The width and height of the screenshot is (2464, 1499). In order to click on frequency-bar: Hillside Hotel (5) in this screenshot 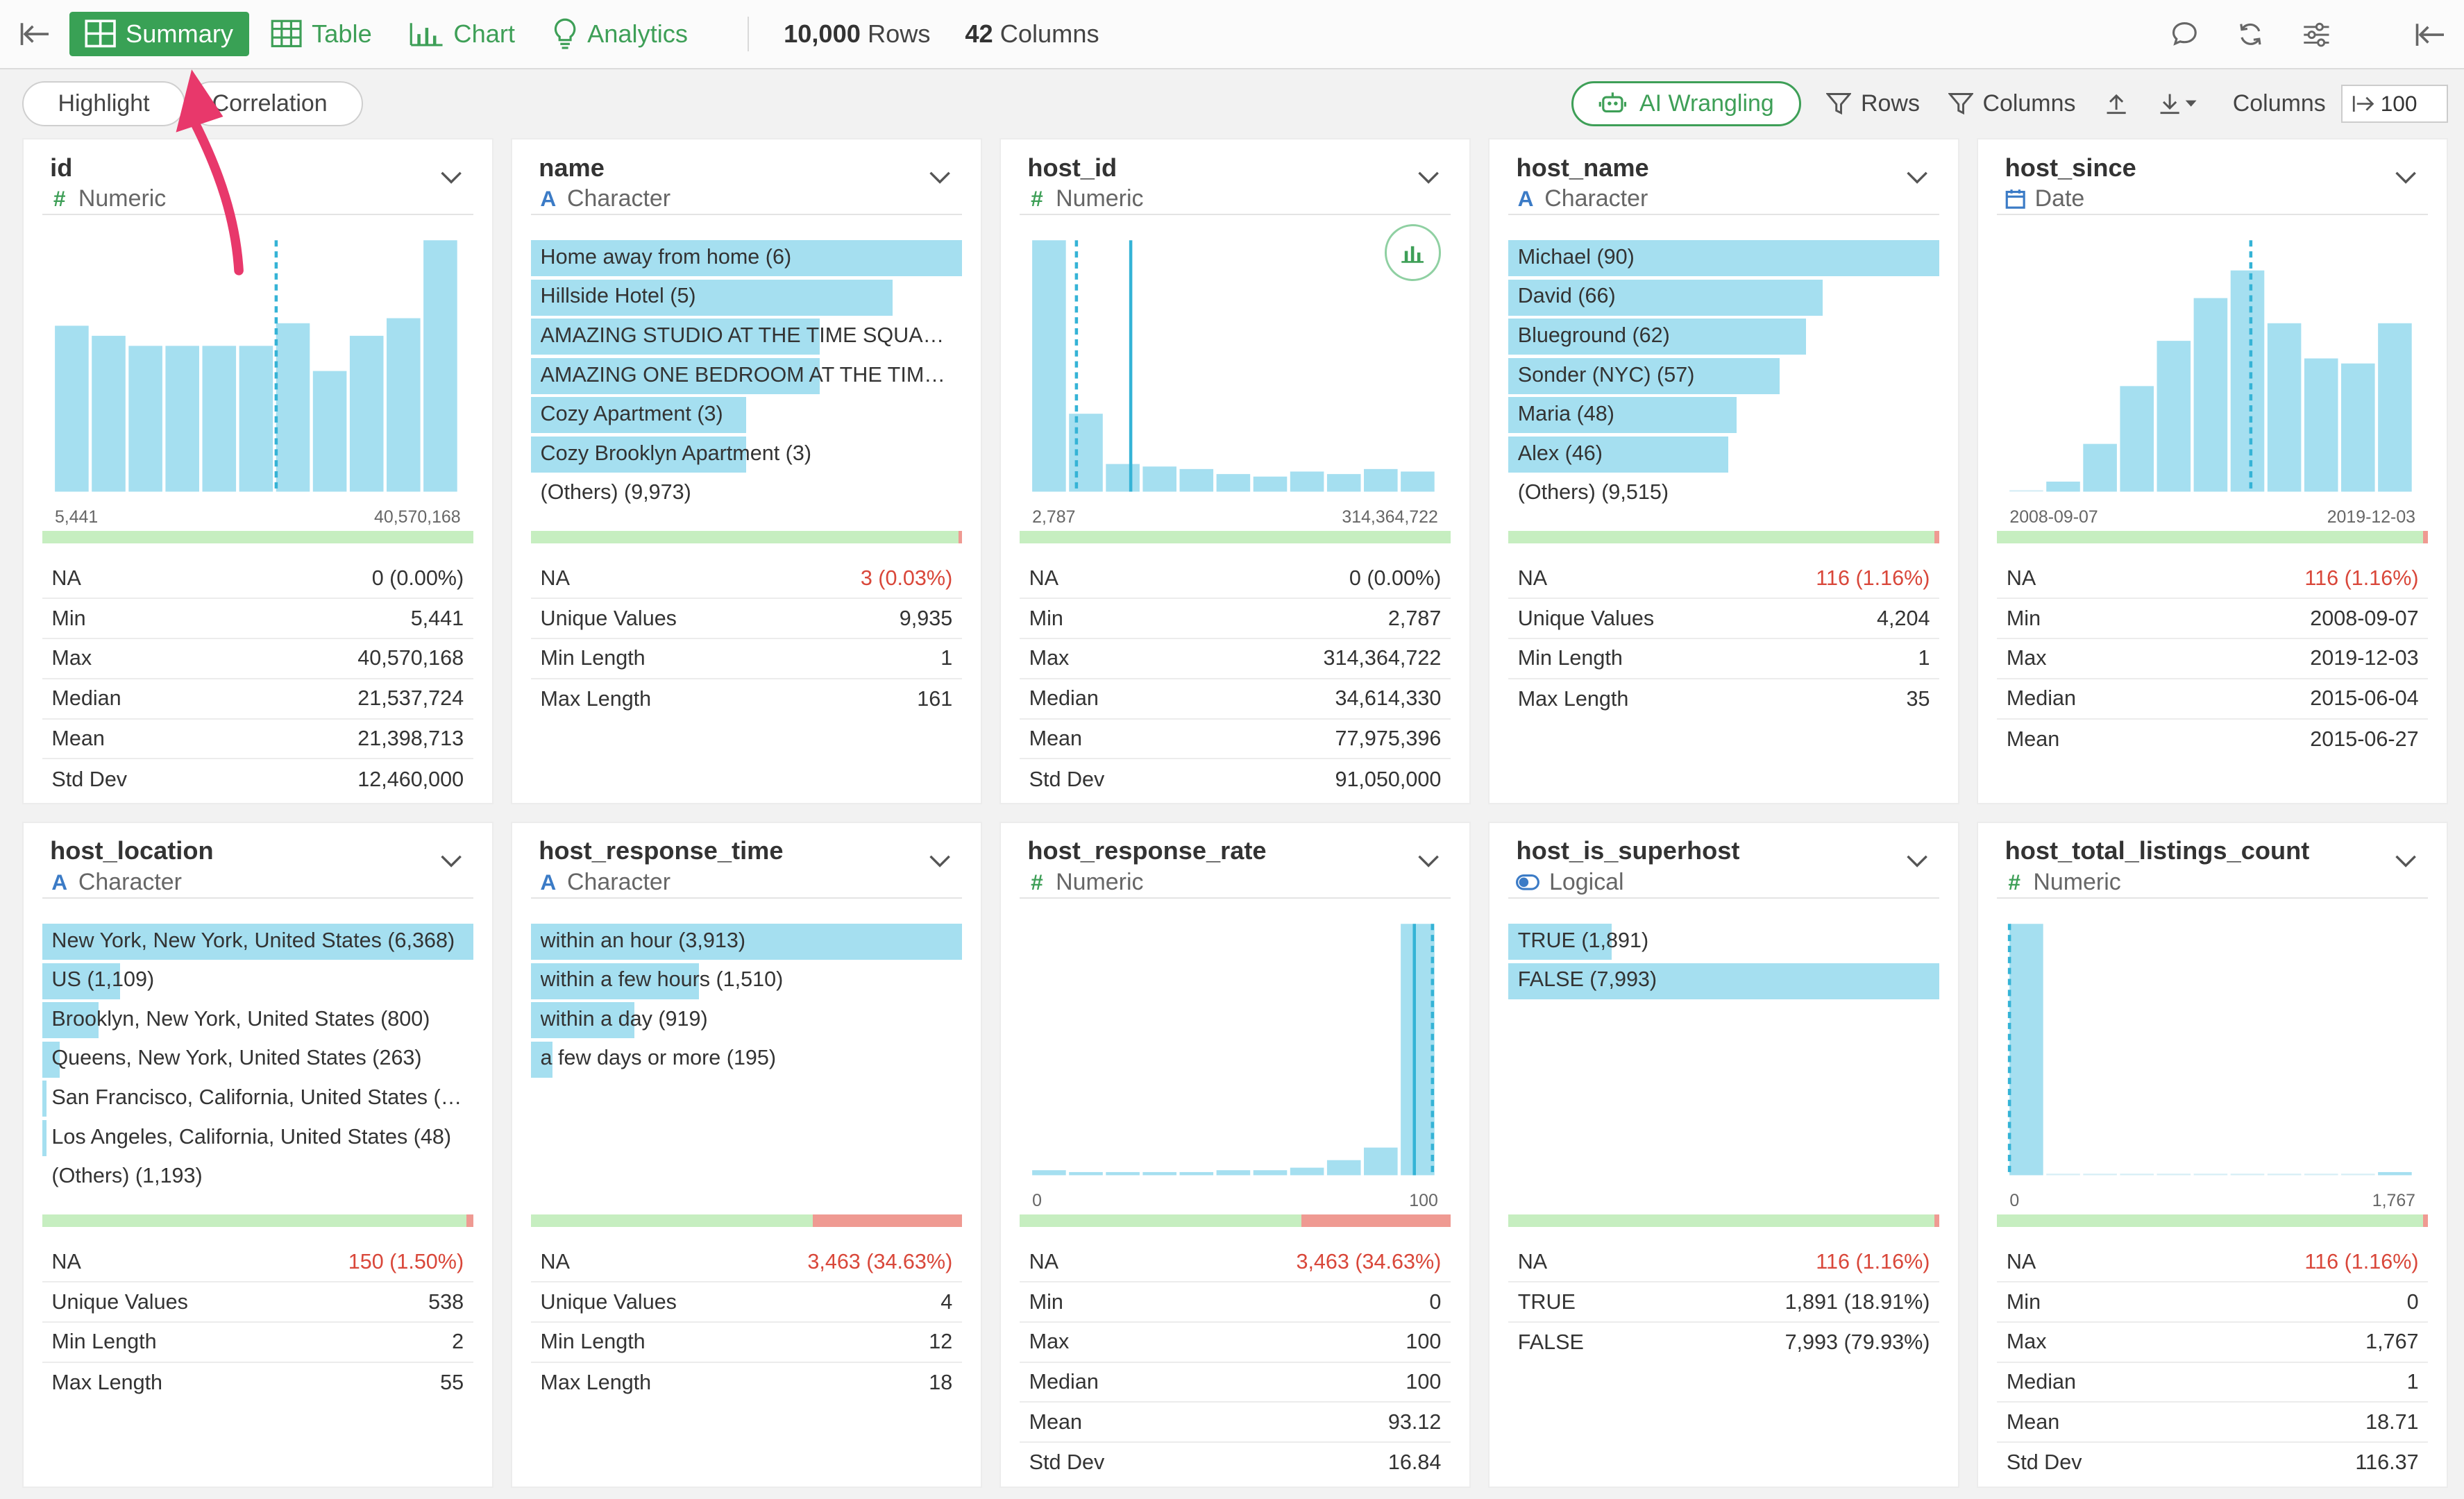, I will do `click(746, 297)`.